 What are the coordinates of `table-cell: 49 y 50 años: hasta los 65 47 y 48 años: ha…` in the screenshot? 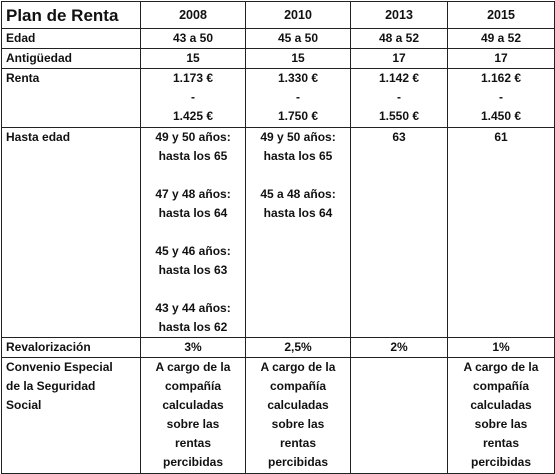 It's located at (193, 232).